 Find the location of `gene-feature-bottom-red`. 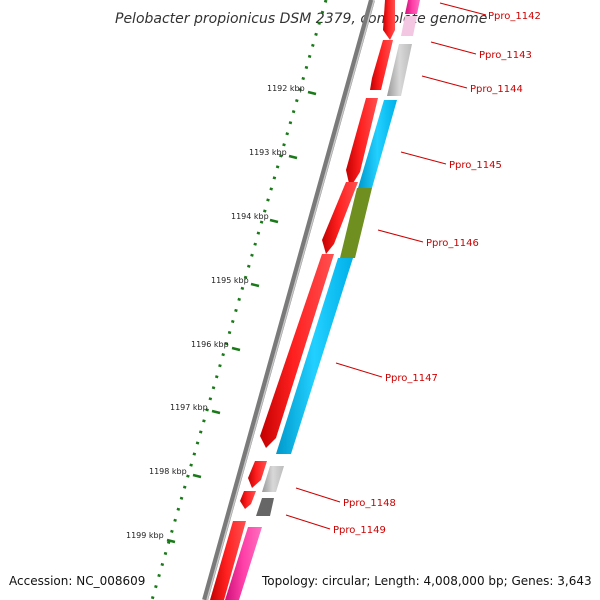

gene-feature-bottom-red is located at coordinates (228, 560).